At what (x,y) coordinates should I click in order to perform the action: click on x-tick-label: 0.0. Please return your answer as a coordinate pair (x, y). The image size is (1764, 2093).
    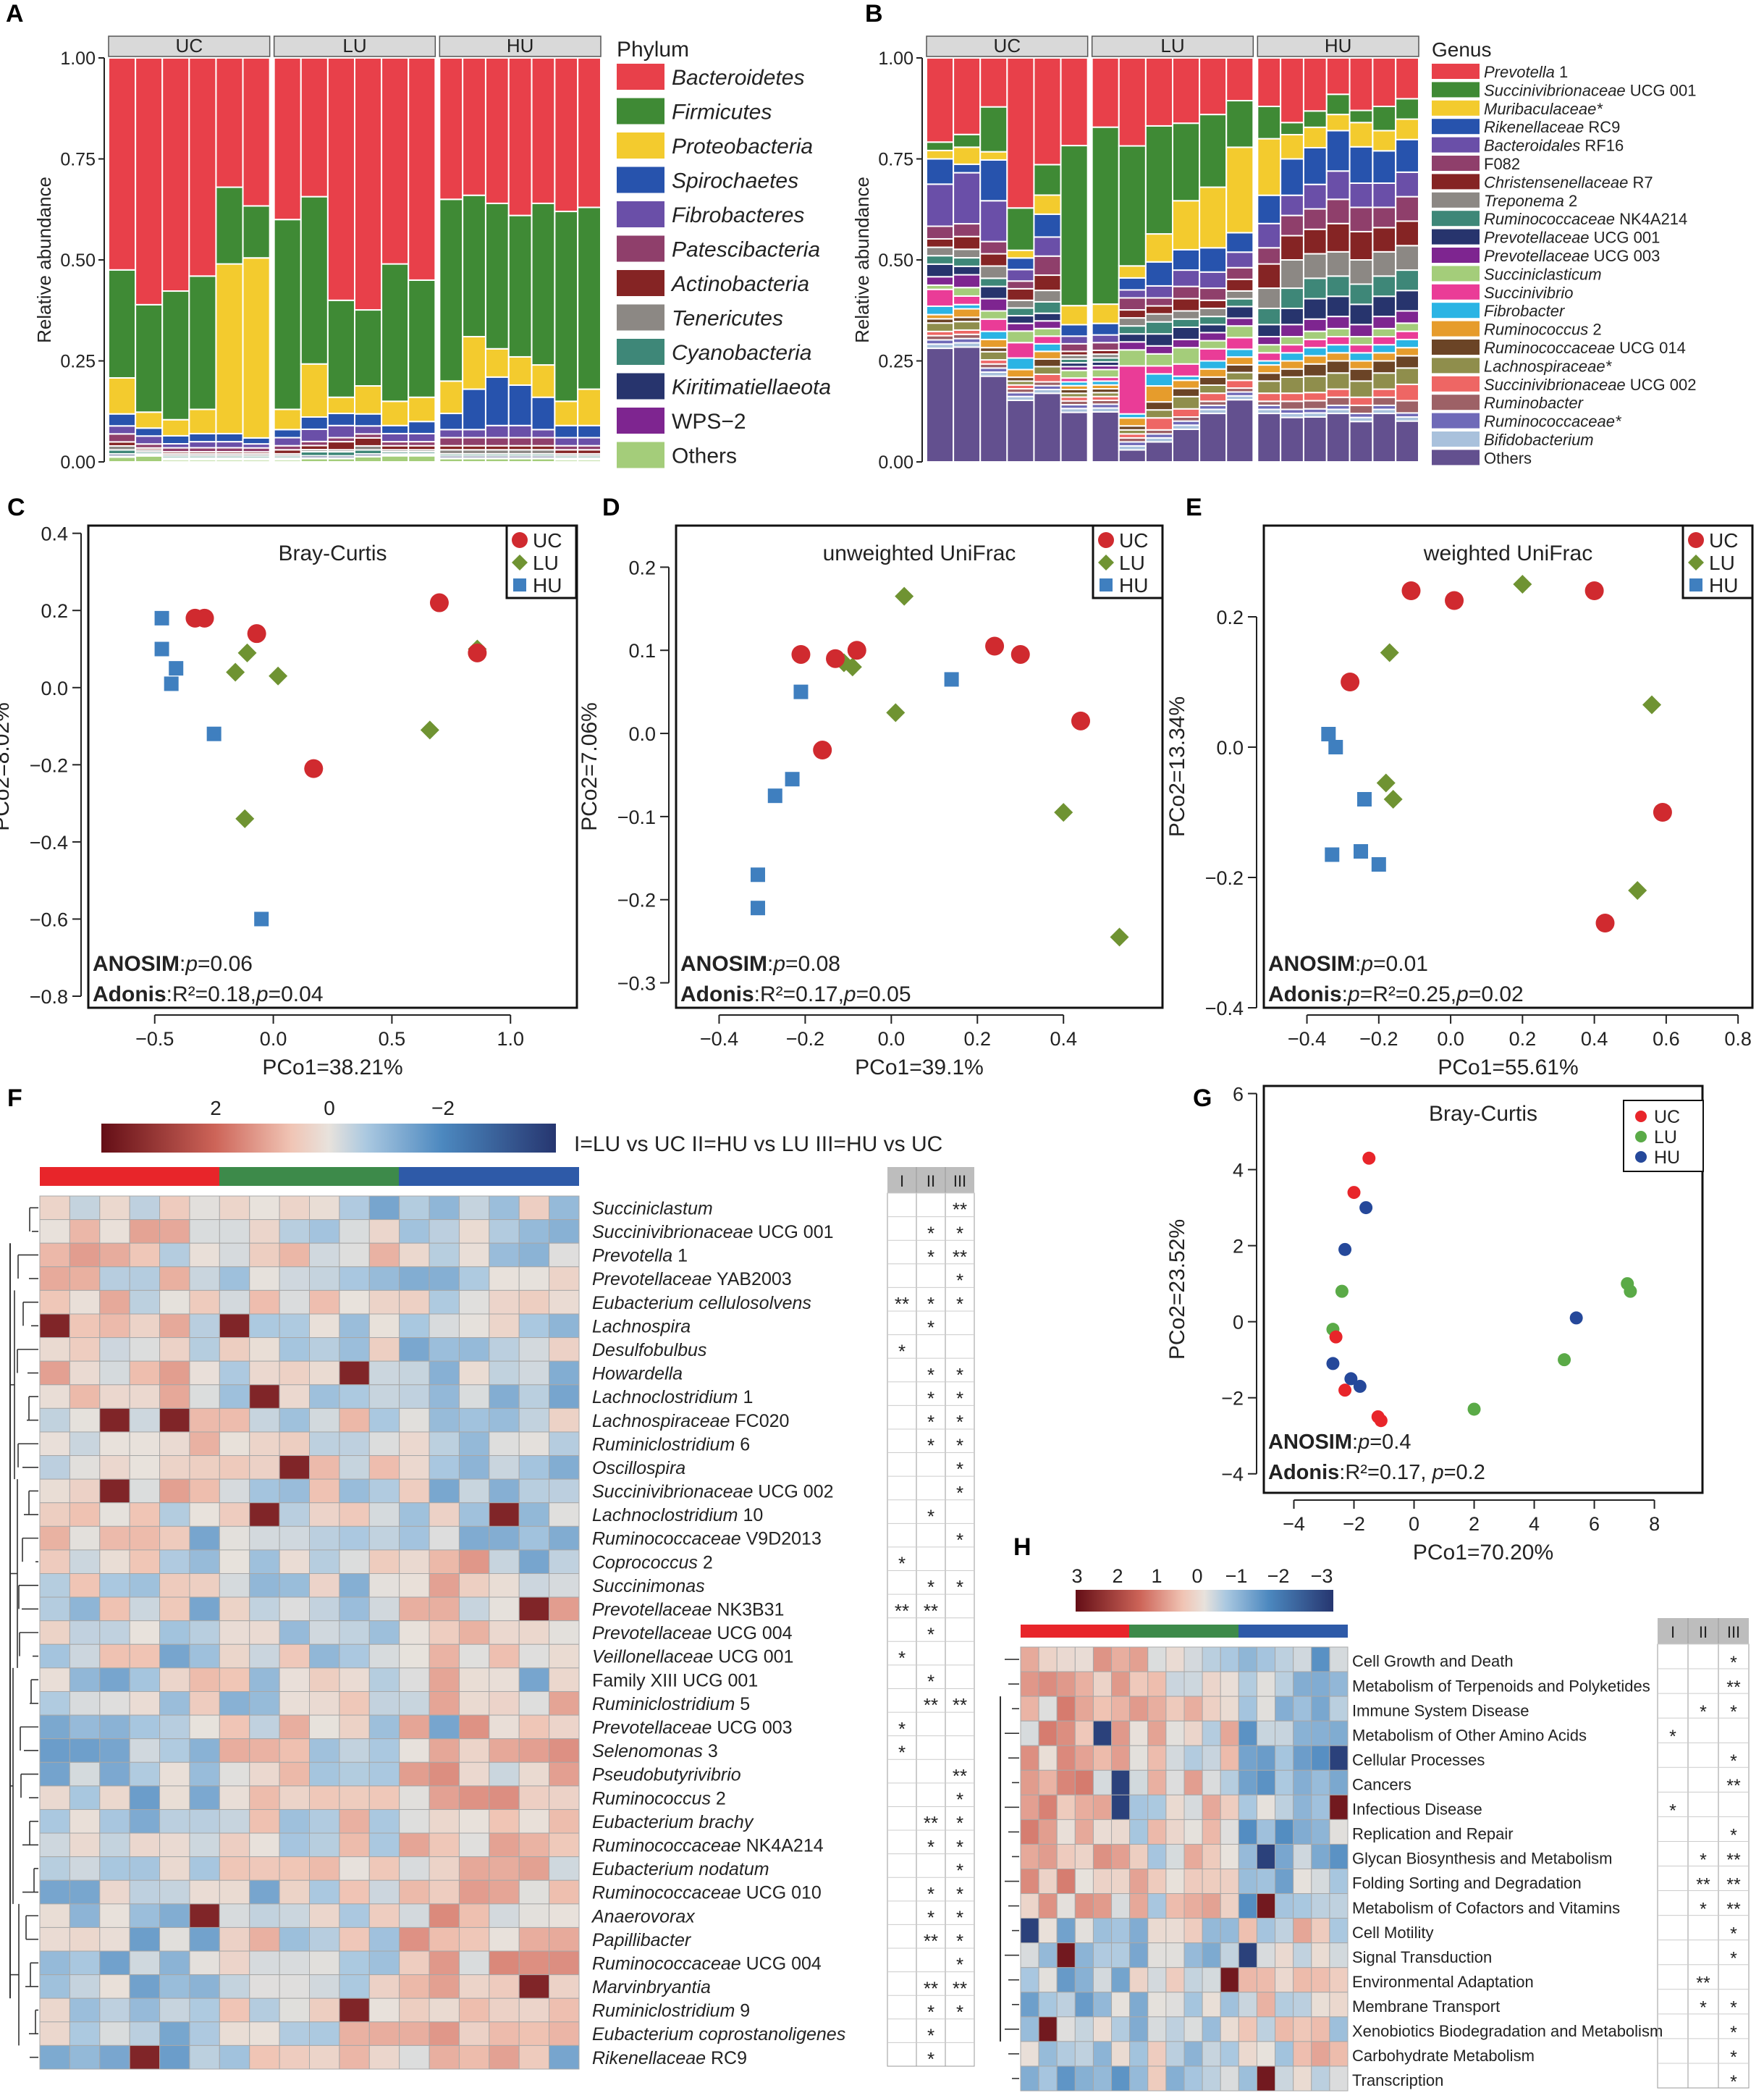
    Looking at the image, I should click on (892, 1039).